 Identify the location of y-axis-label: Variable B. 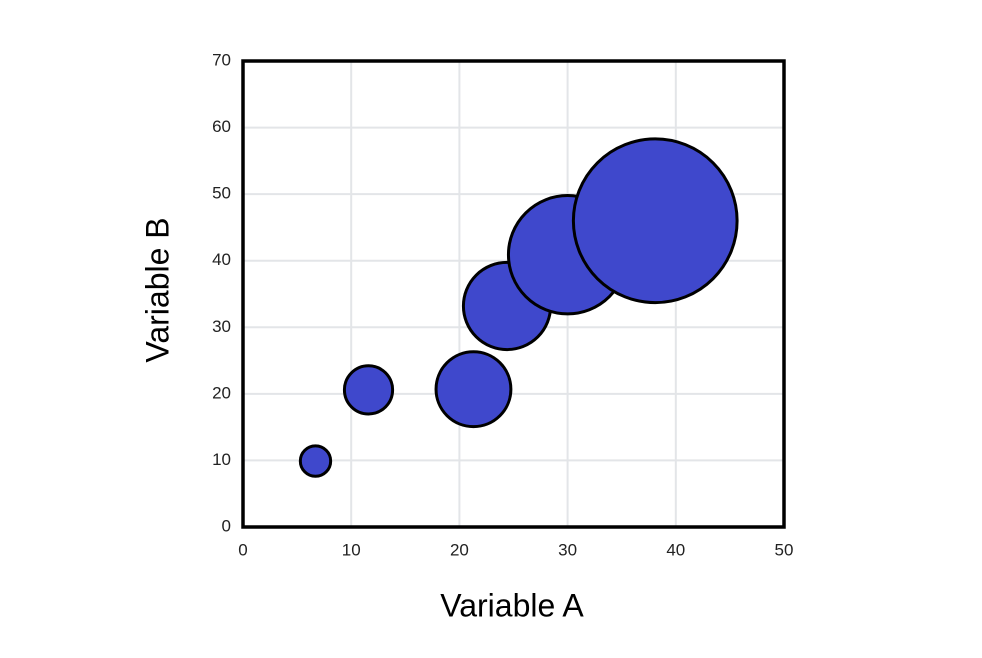
(157, 289).